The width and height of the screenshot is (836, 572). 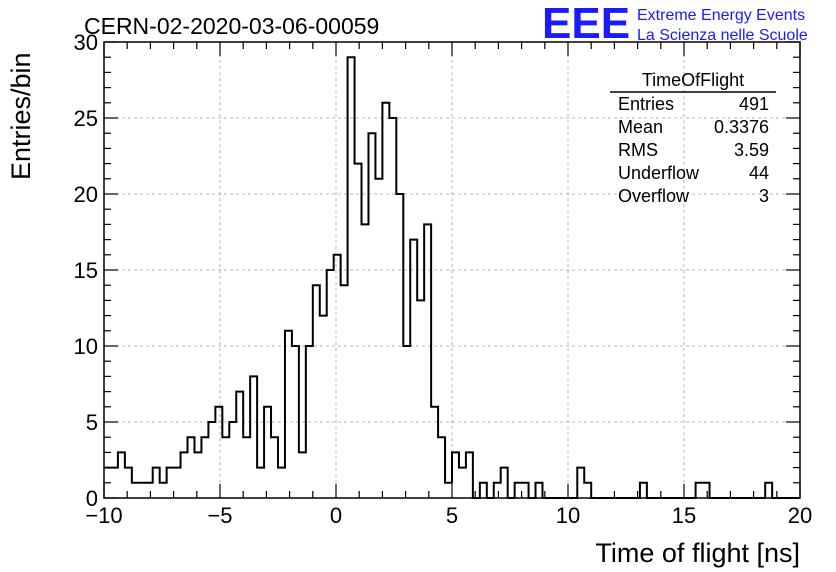 What do you see at coordinates (659, 173) in the screenshot?
I see `stats-label-underflow: Underflow` at bounding box center [659, 173].